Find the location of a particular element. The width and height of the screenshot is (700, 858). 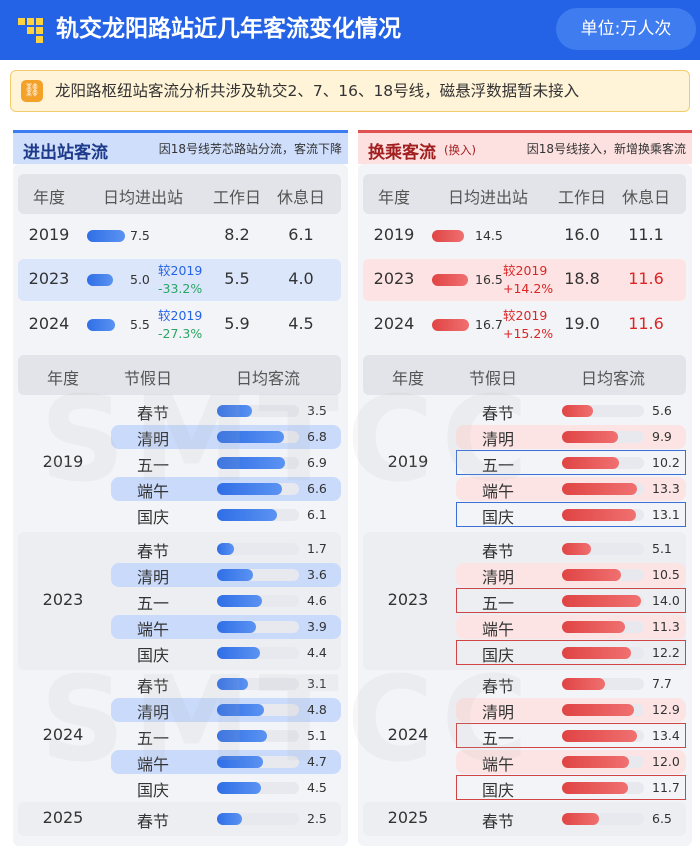

holiday-value: 12.0 is located at coordinates (666, 761).